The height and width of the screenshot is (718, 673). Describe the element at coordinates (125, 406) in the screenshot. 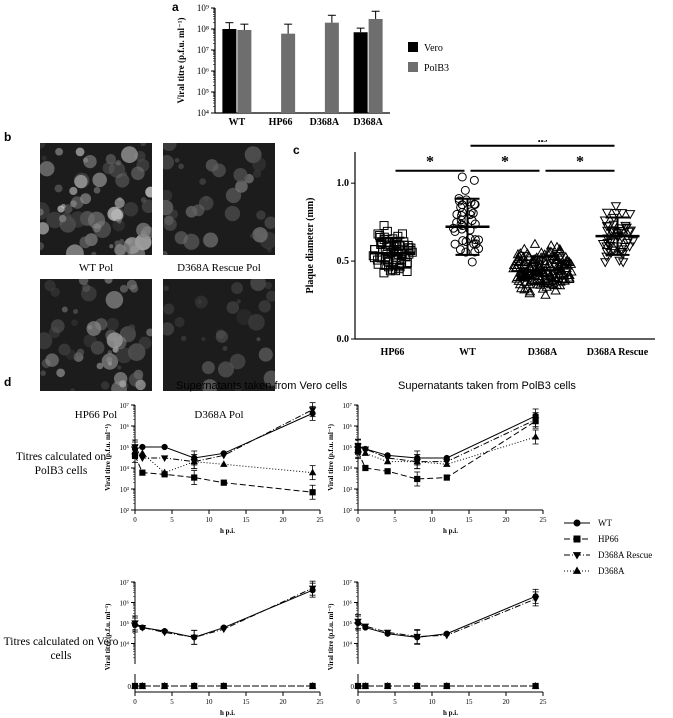

I see `y-tick-label: 10⁷` at that location.